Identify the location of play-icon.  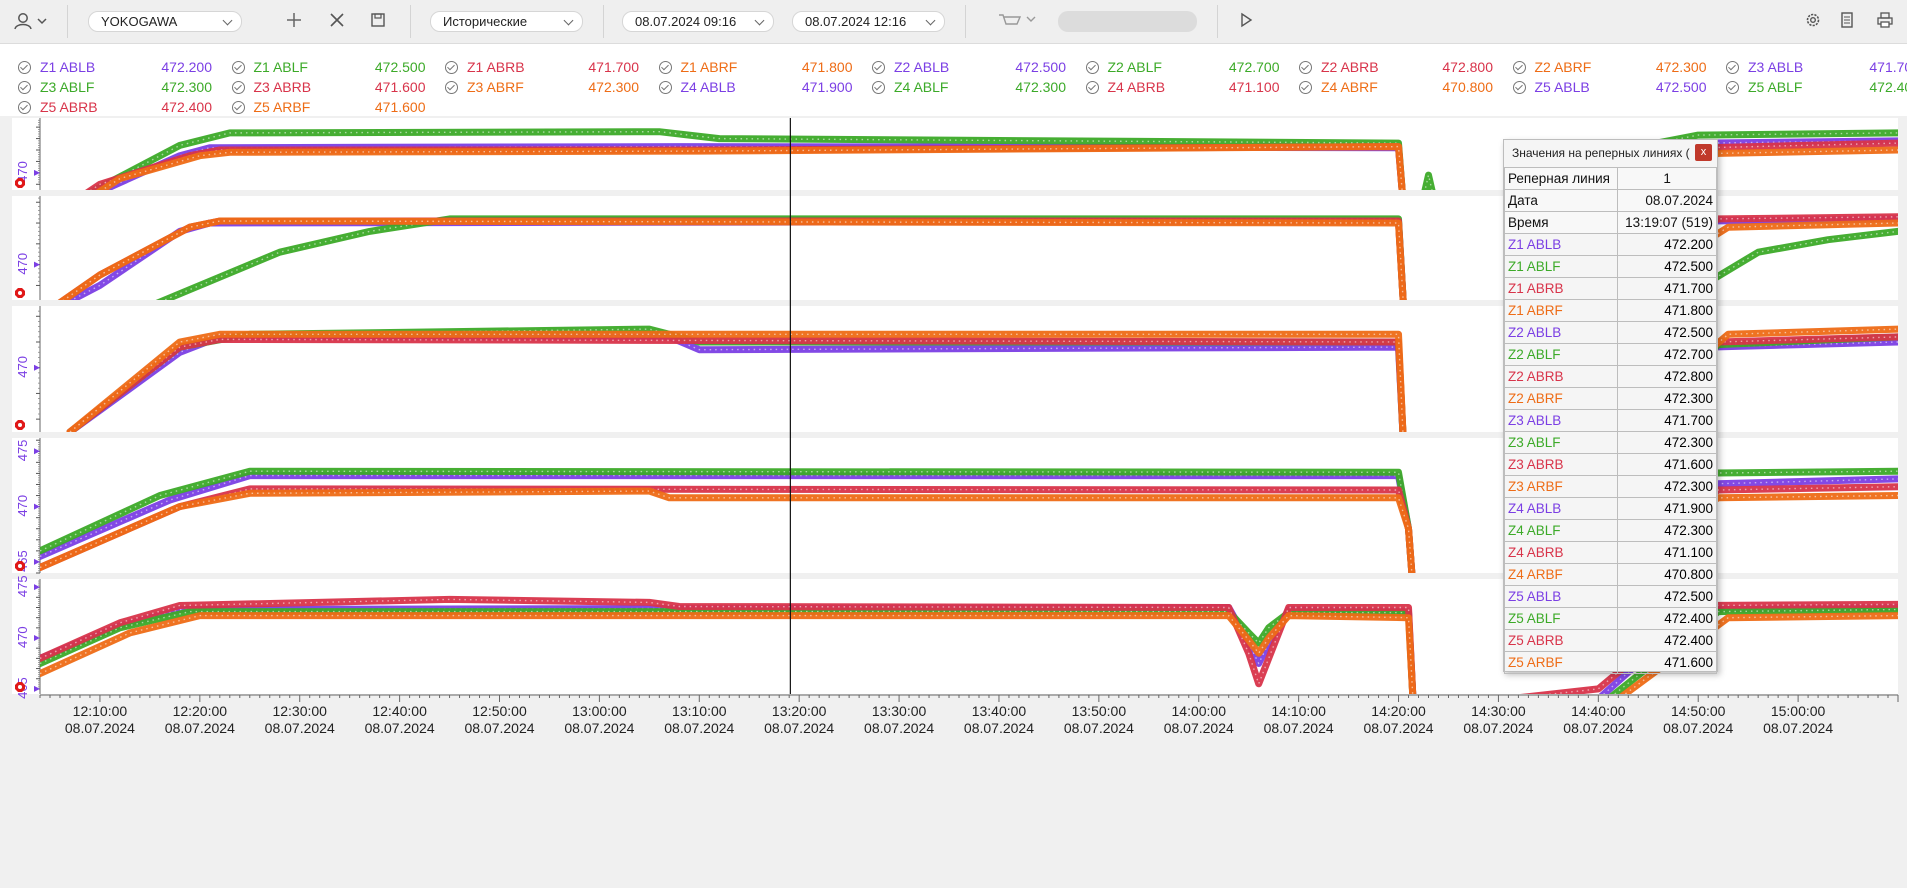
(1246, 21).